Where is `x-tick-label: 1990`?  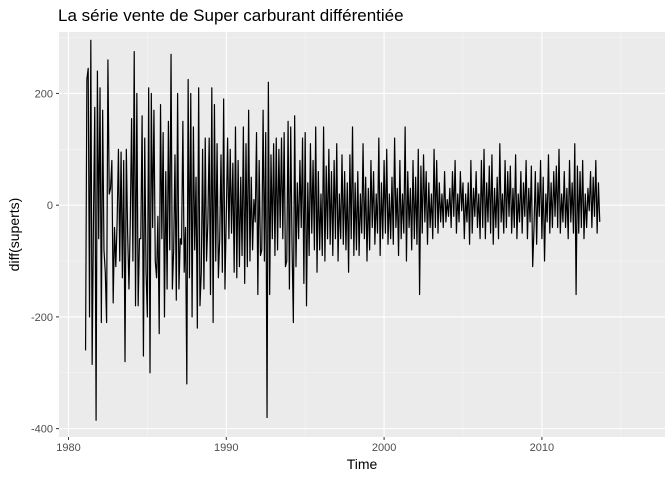 x-tick-label: 1990 is located at coordinates (226, 448).